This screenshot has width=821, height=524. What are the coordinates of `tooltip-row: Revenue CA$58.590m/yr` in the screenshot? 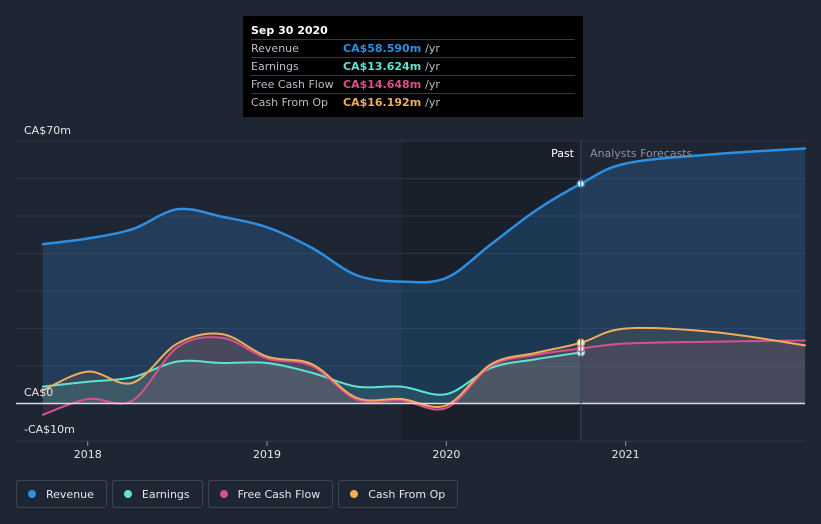 It's located at (413, 48).